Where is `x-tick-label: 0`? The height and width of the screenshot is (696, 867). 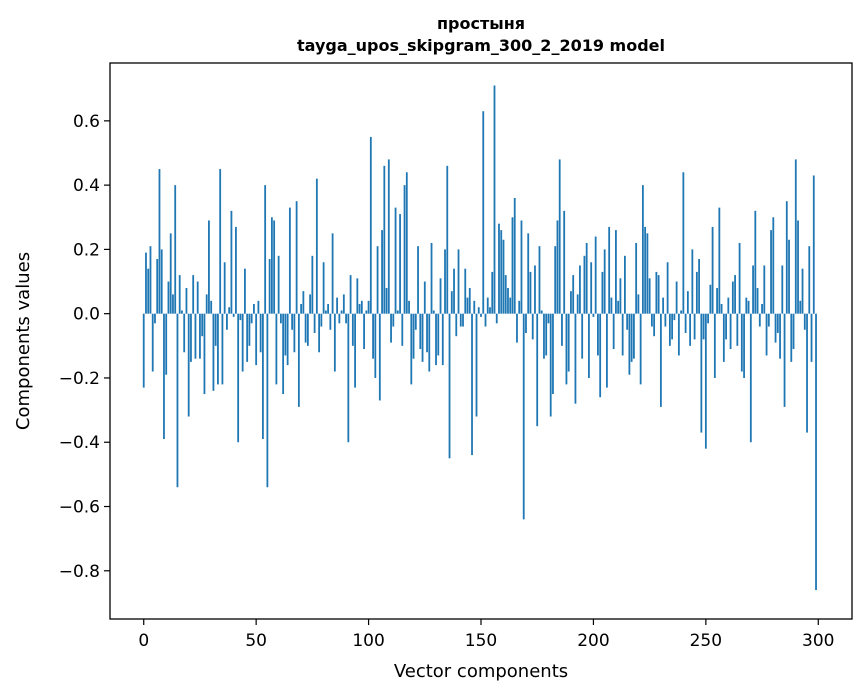 x-tick-label: 0 is located at coordinates (143, 641).